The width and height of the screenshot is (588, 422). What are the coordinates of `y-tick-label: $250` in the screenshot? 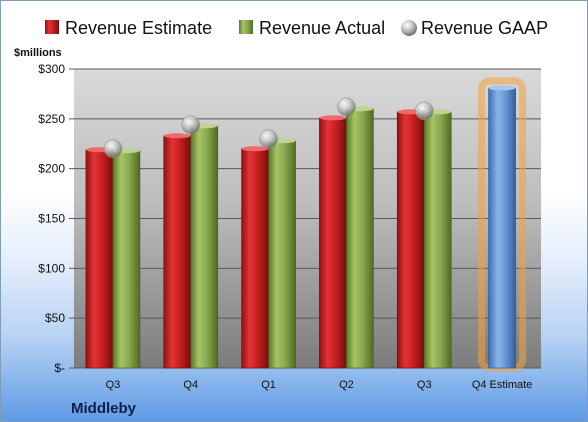 It's located at (51, 119).